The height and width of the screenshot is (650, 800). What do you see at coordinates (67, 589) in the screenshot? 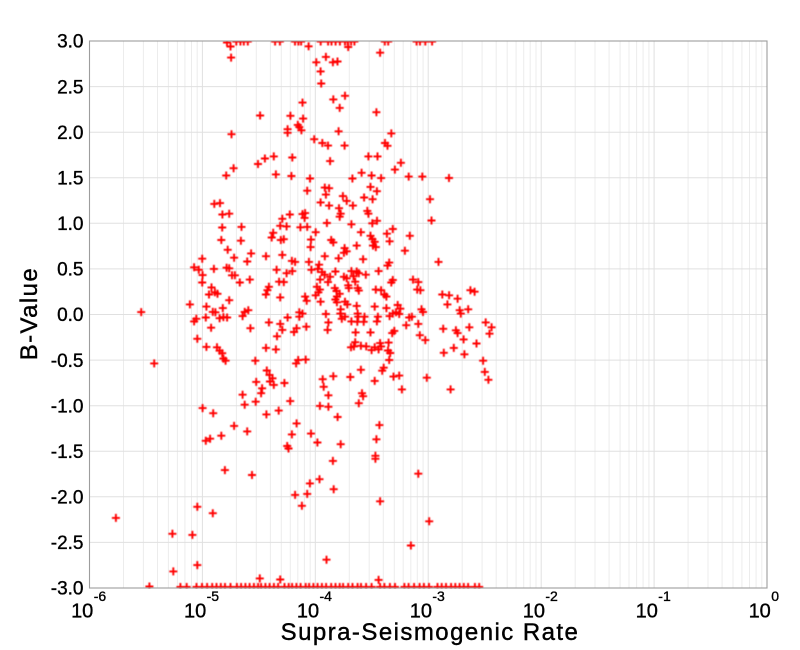
I see `svg-text: -3.0` at bounding box center [67, 589].